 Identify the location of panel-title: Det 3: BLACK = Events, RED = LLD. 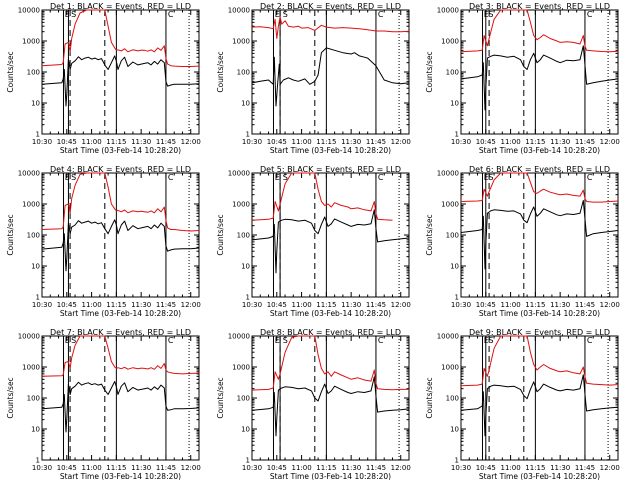
(539, 6).